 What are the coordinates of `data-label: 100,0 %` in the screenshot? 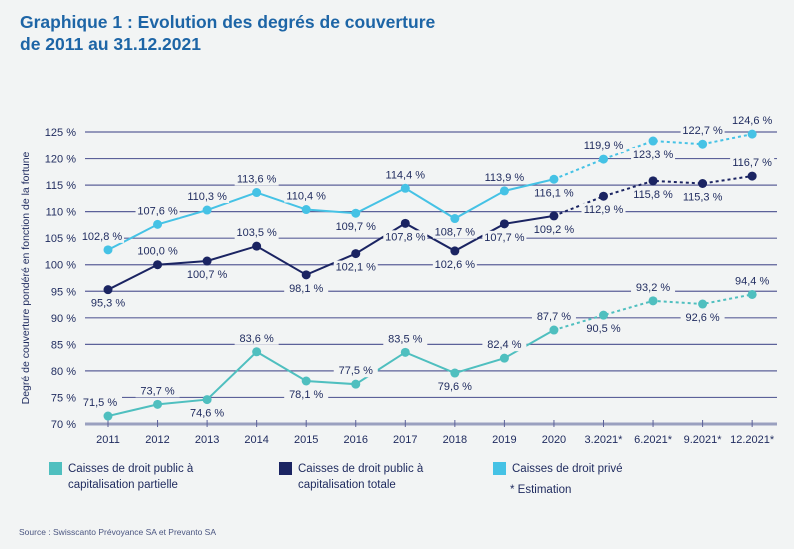 It's located at (157, 252).